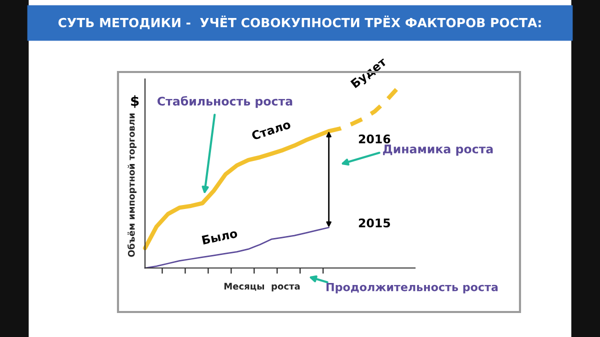  I want to click on text: Продолжительность роста, so click(412, 288).